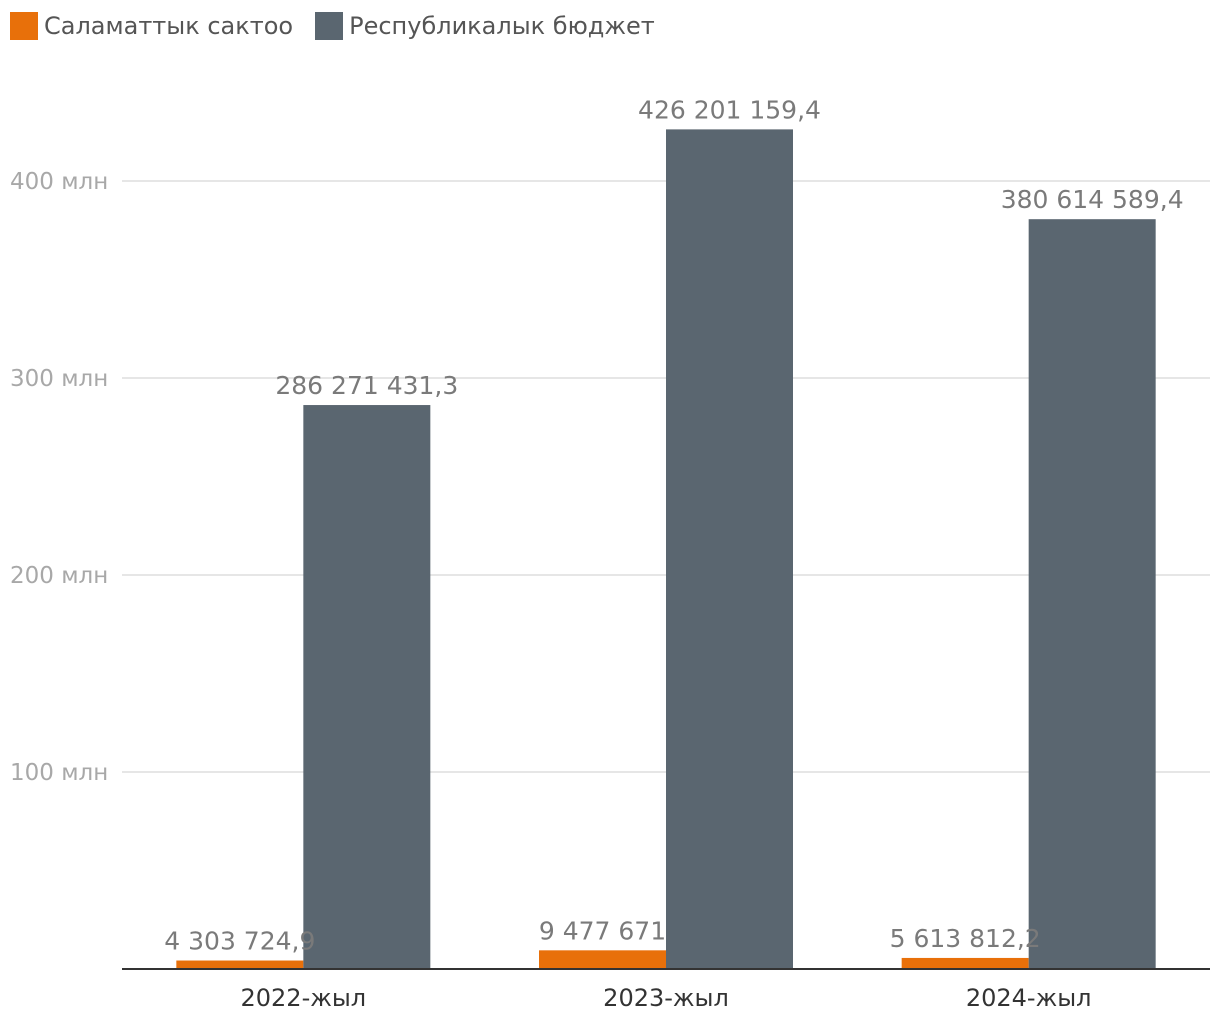 Image resolution: width=1220 pixels, height=1020 pixels. I want to click on y-tick-label: 300 млн, so click(59, 379).